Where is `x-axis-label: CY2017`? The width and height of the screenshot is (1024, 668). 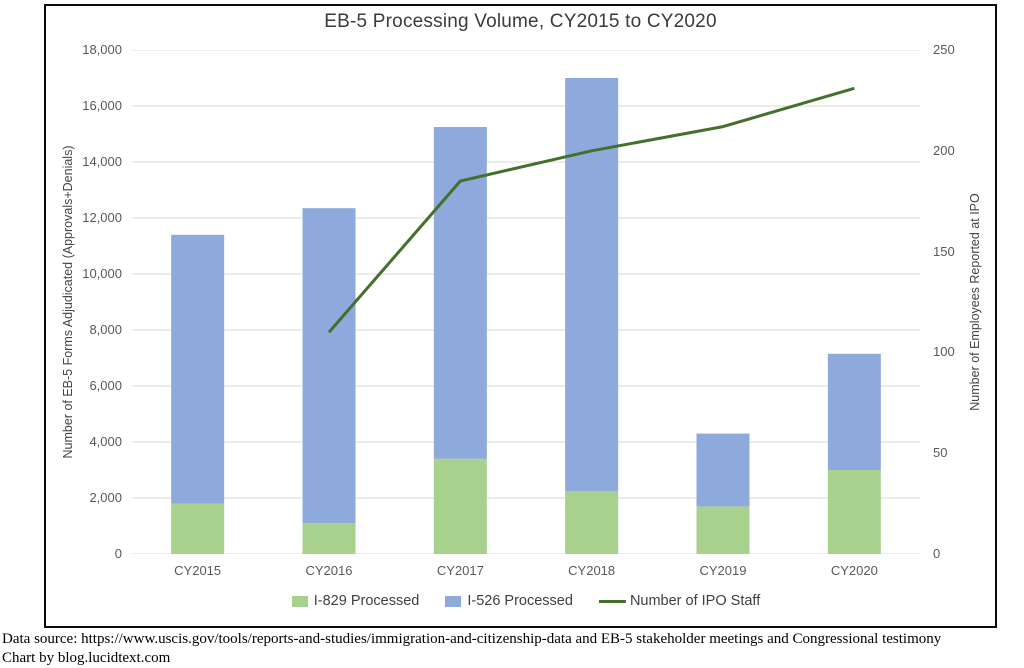 x-axis-label: CY2017 is located at coordinates (460, 570).